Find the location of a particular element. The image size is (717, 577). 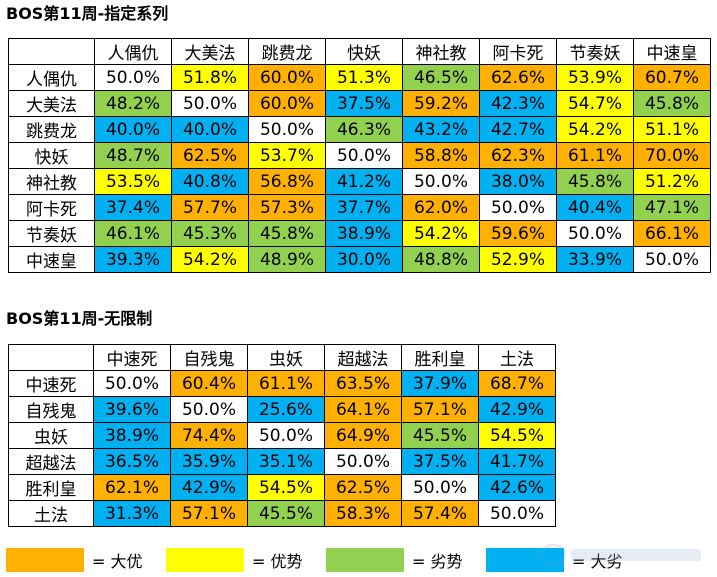

winrate-cell: 40.8% is located at coordinates (210, 181).